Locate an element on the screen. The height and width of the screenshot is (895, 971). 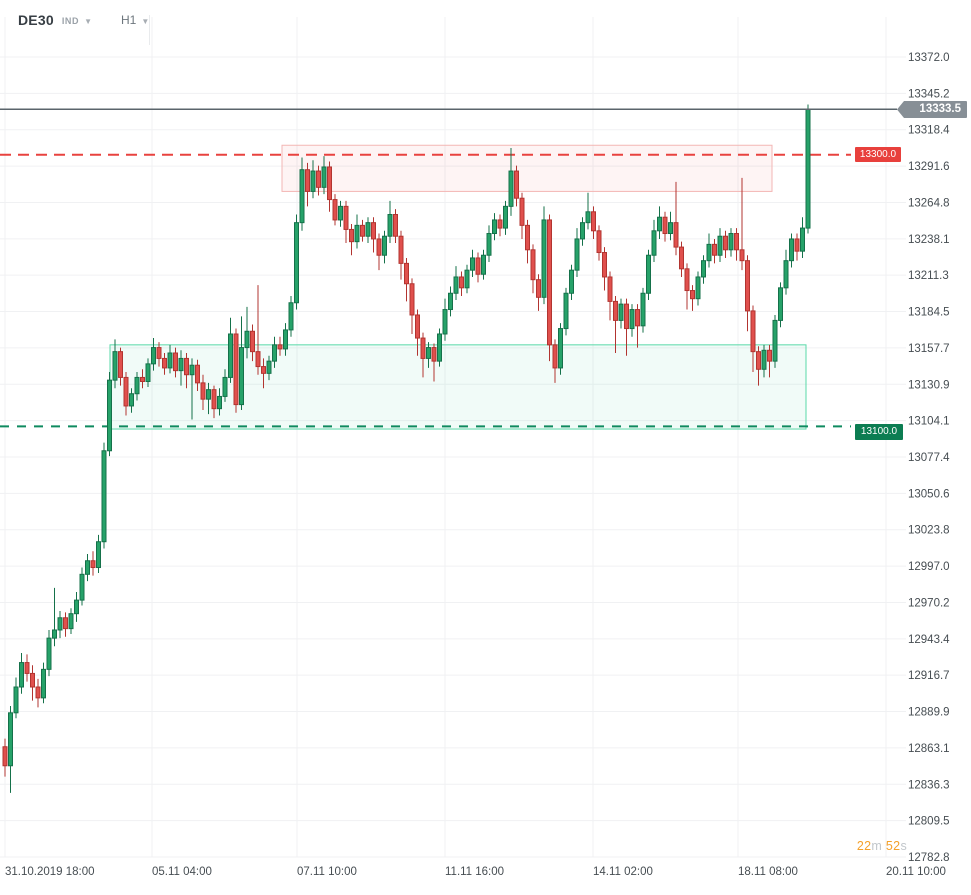
support-price-badge: 13100.0 is located at coordinates (879, 432).